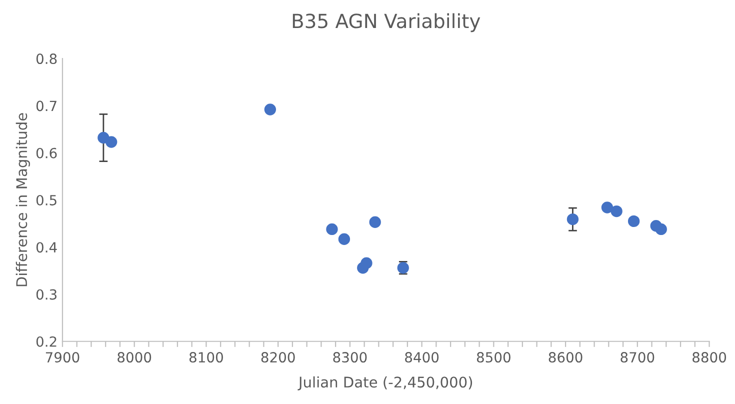 The image size is (735, 404). What do you see at coordinates (278, 357) in the screenshot?
I see `x-tick-label: 8200` at bounding box center [278, 357].